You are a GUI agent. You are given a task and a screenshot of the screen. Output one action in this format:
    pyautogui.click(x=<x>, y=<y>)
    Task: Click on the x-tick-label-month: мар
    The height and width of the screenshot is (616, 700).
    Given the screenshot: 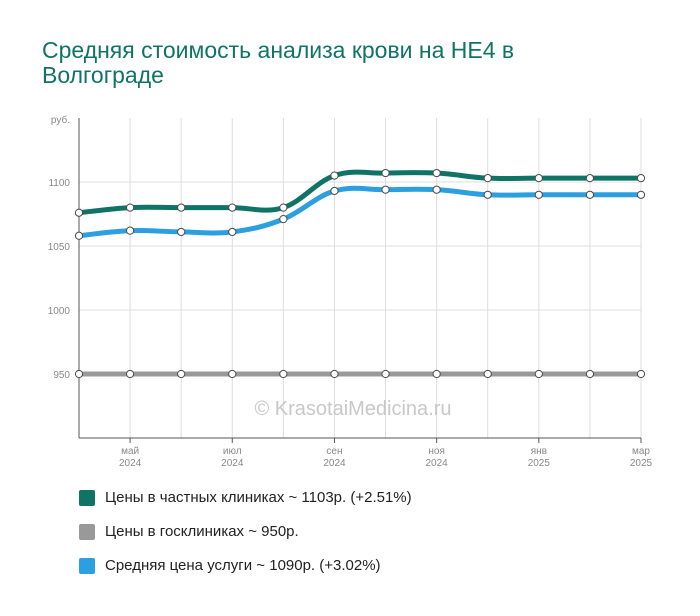 What is the action you would take?
    pyautogui.click(x=641, y=451)
    